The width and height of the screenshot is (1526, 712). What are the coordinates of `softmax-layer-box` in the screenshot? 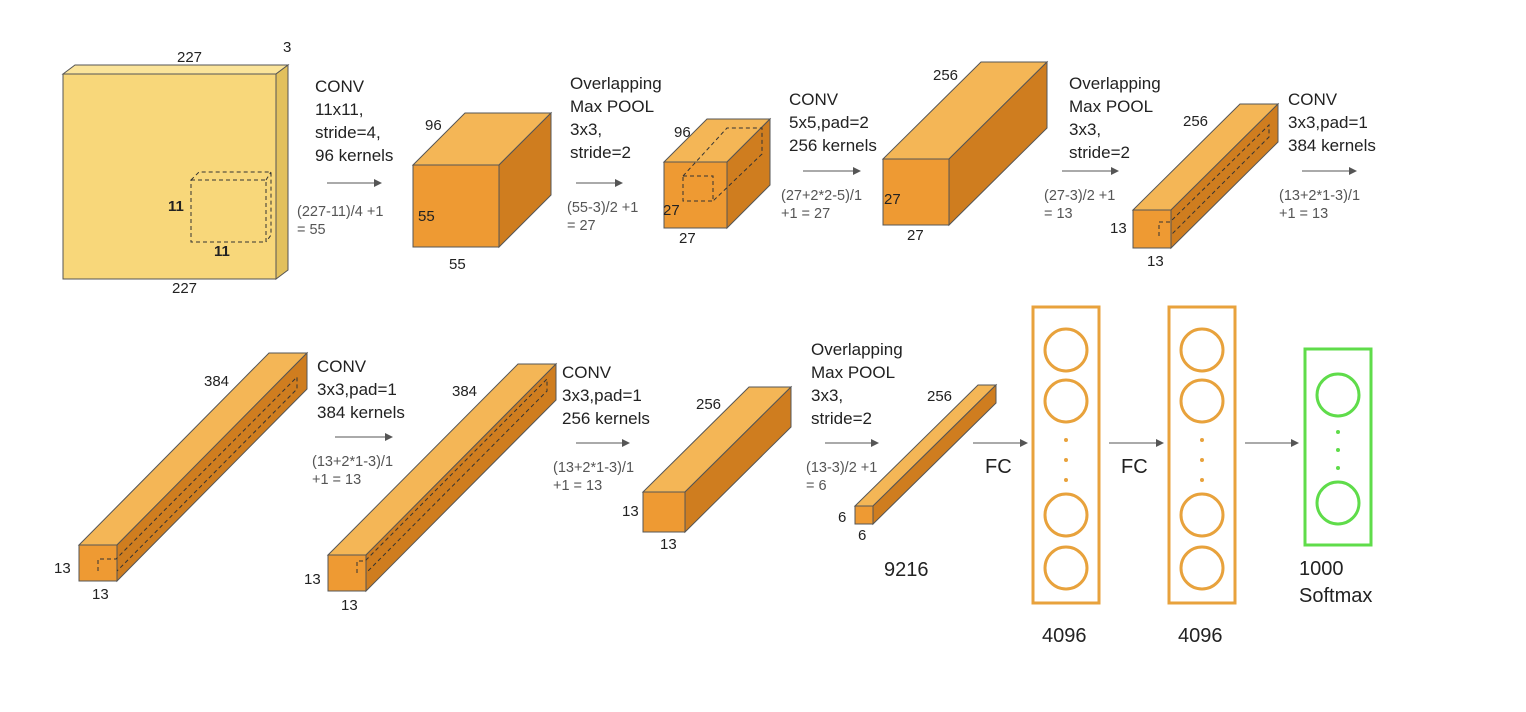 It's located at (1338, 447).